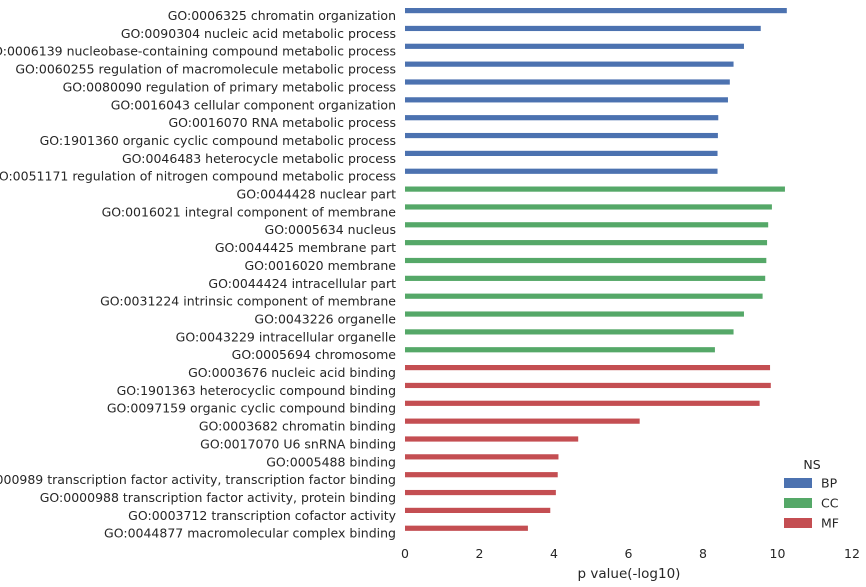 This screenshot has height=587, width=866. What do you see at coordinates (629, 574) in the screenshot?
I see `x-axis-title: p value(-log10)` at bounding box center [629, 574].